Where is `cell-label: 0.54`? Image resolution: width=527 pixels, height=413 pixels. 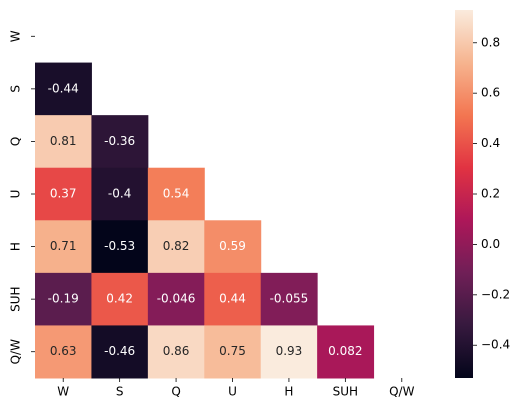 cell-label: 0.54 is located at coordinates (176, 194).